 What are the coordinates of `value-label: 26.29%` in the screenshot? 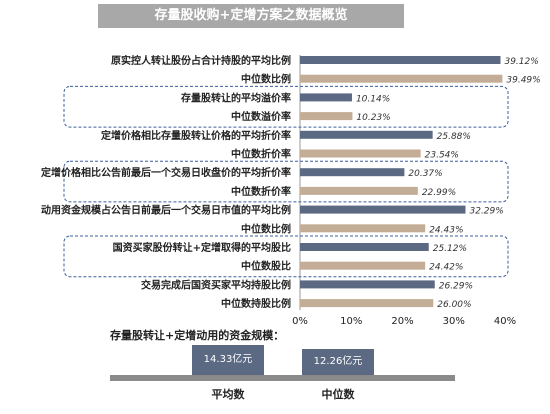 It's located at (456, 286).